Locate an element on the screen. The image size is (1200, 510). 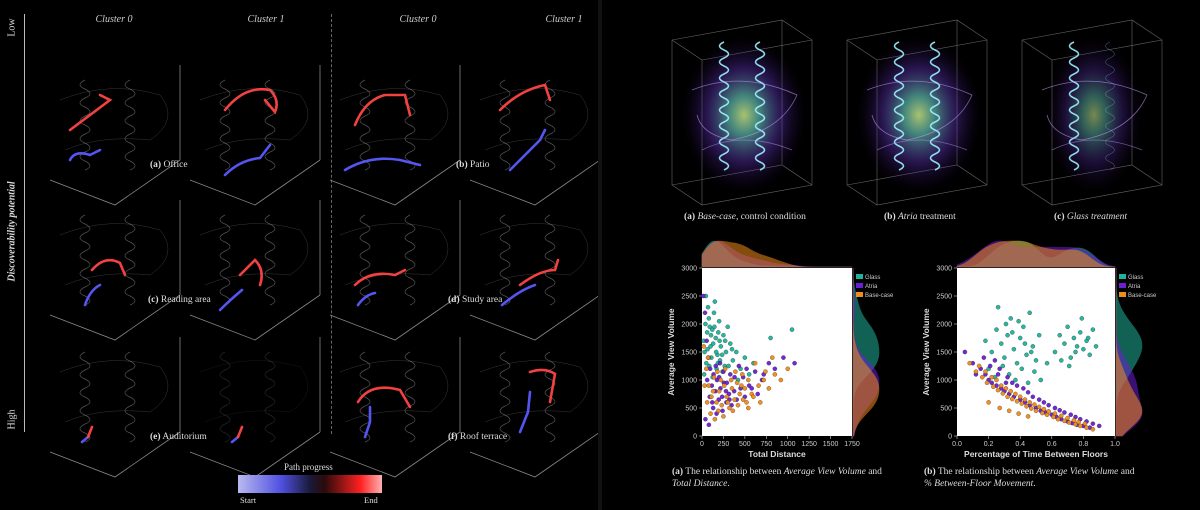
y-tick-label: 0 is located at coordinates (695, 437).